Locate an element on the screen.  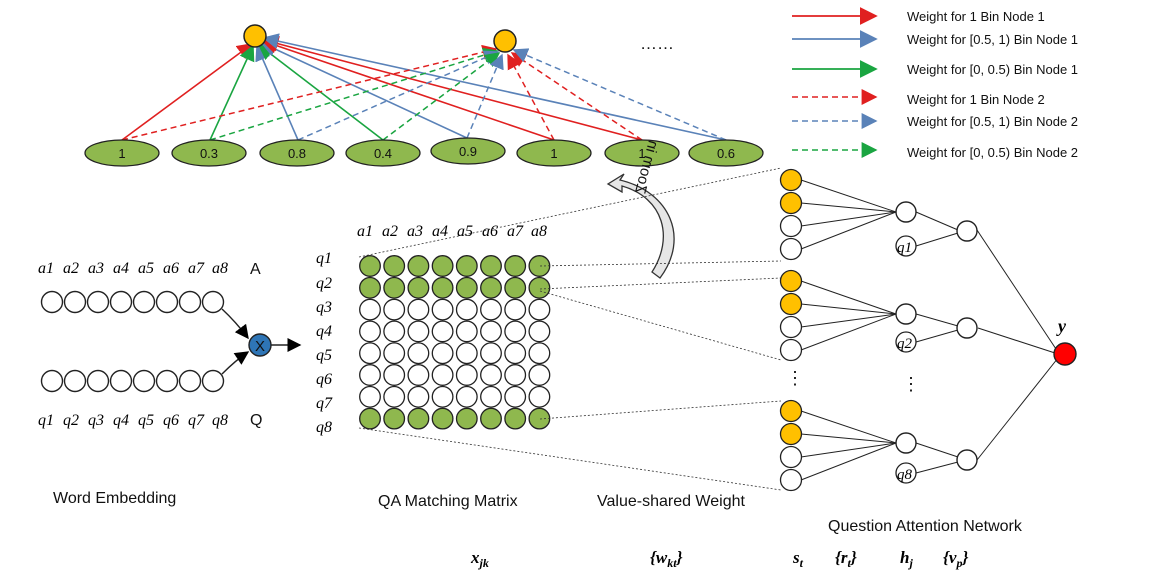
section-word-embedding: Word Embedding is located at coordinates (114, 498).